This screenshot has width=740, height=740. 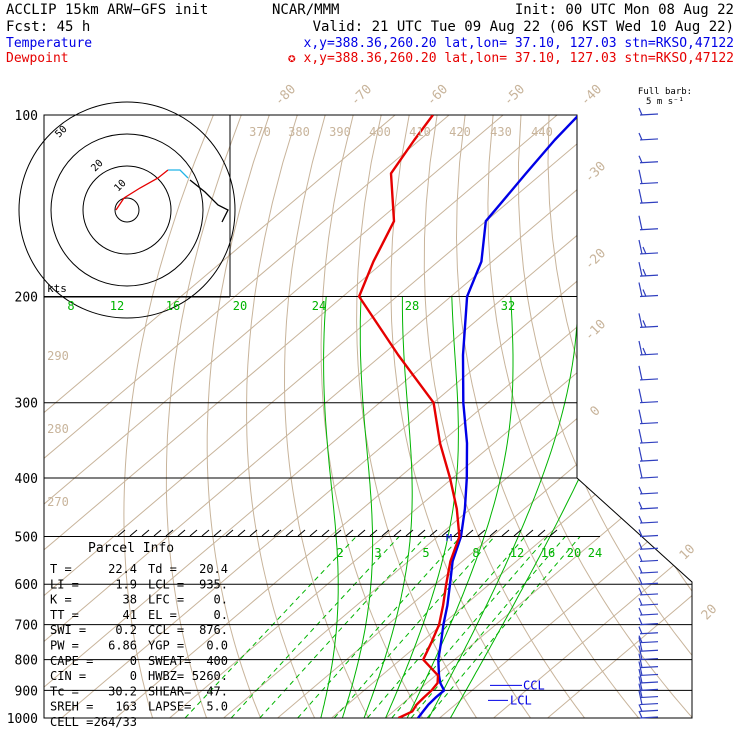 What do you see at coordinates (166, 676) in the screenshot?
I see `parcel-row-label: HWBZ=` at bounding box center [166, 676].